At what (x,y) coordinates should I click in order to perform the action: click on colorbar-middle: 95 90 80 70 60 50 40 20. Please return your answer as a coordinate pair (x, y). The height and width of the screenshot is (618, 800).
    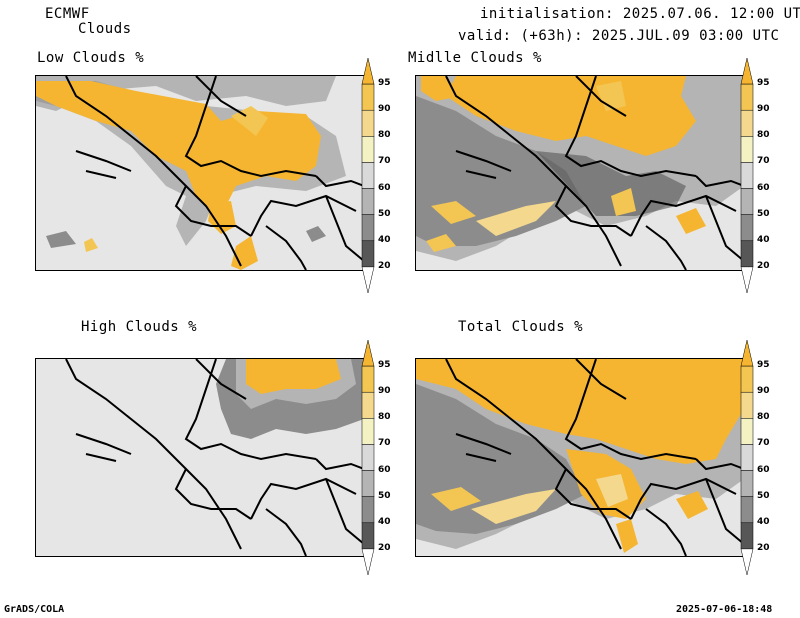
    Looking at the image, I should click on (760, 175).